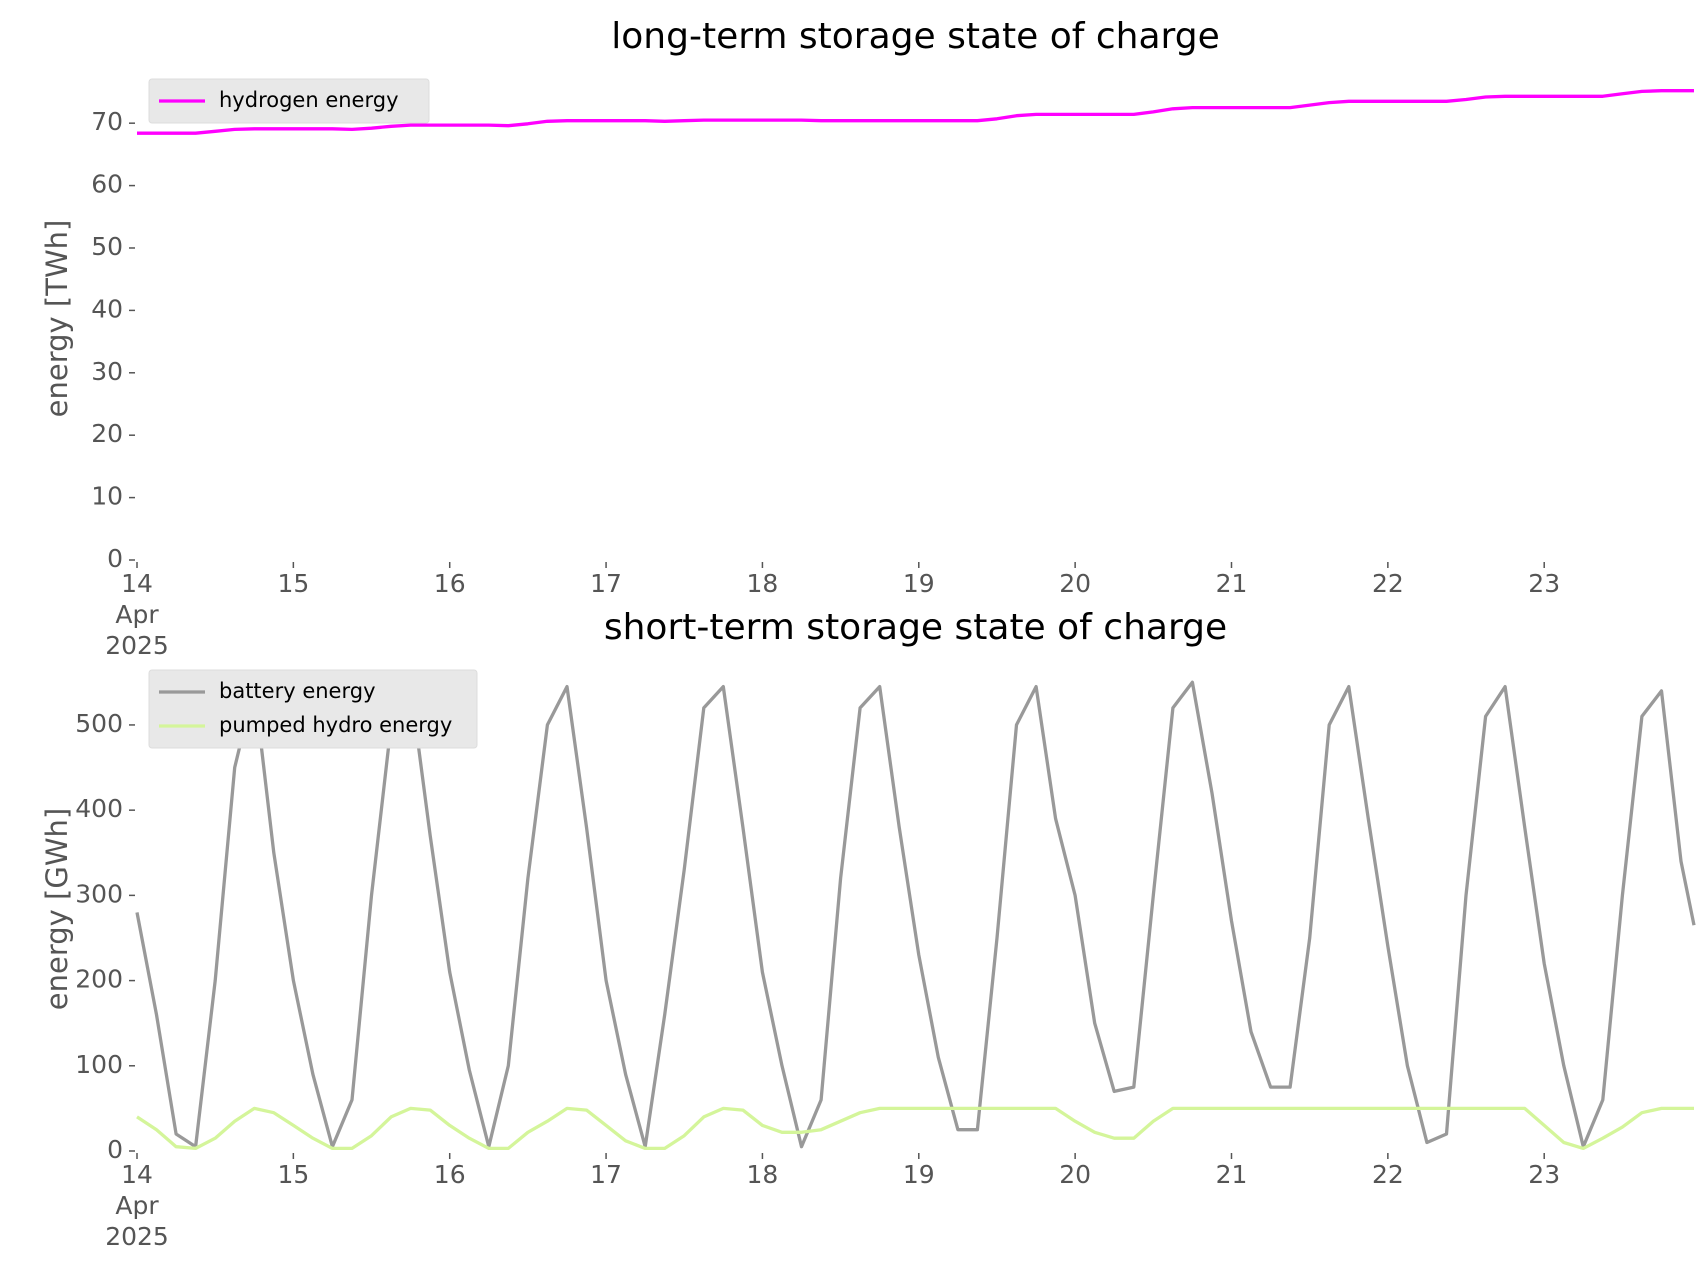  What do you see at coordinates (57, 319) in the screenshot?
I see `y-axis-label: energy [TWh]` at bounding box center [57, 319].